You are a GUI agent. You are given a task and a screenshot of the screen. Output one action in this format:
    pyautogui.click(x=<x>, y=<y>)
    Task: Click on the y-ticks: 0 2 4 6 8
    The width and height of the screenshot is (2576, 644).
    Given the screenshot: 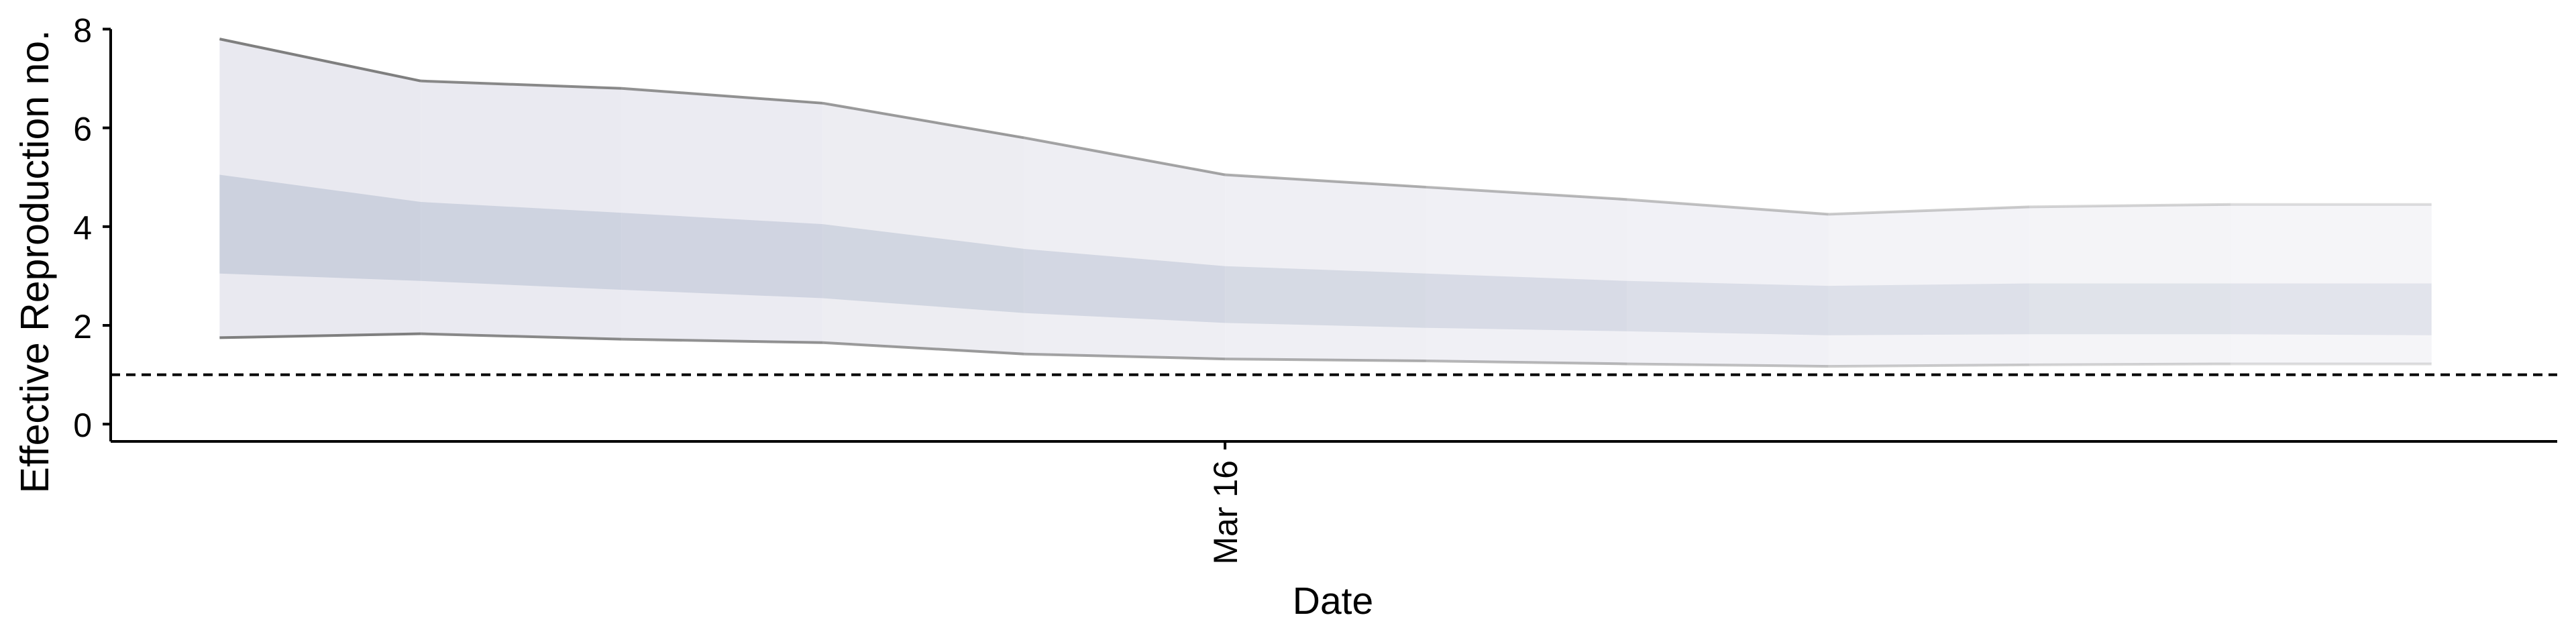 What is the action you would take?
    pyautogui.click(x=92, y=227)
    